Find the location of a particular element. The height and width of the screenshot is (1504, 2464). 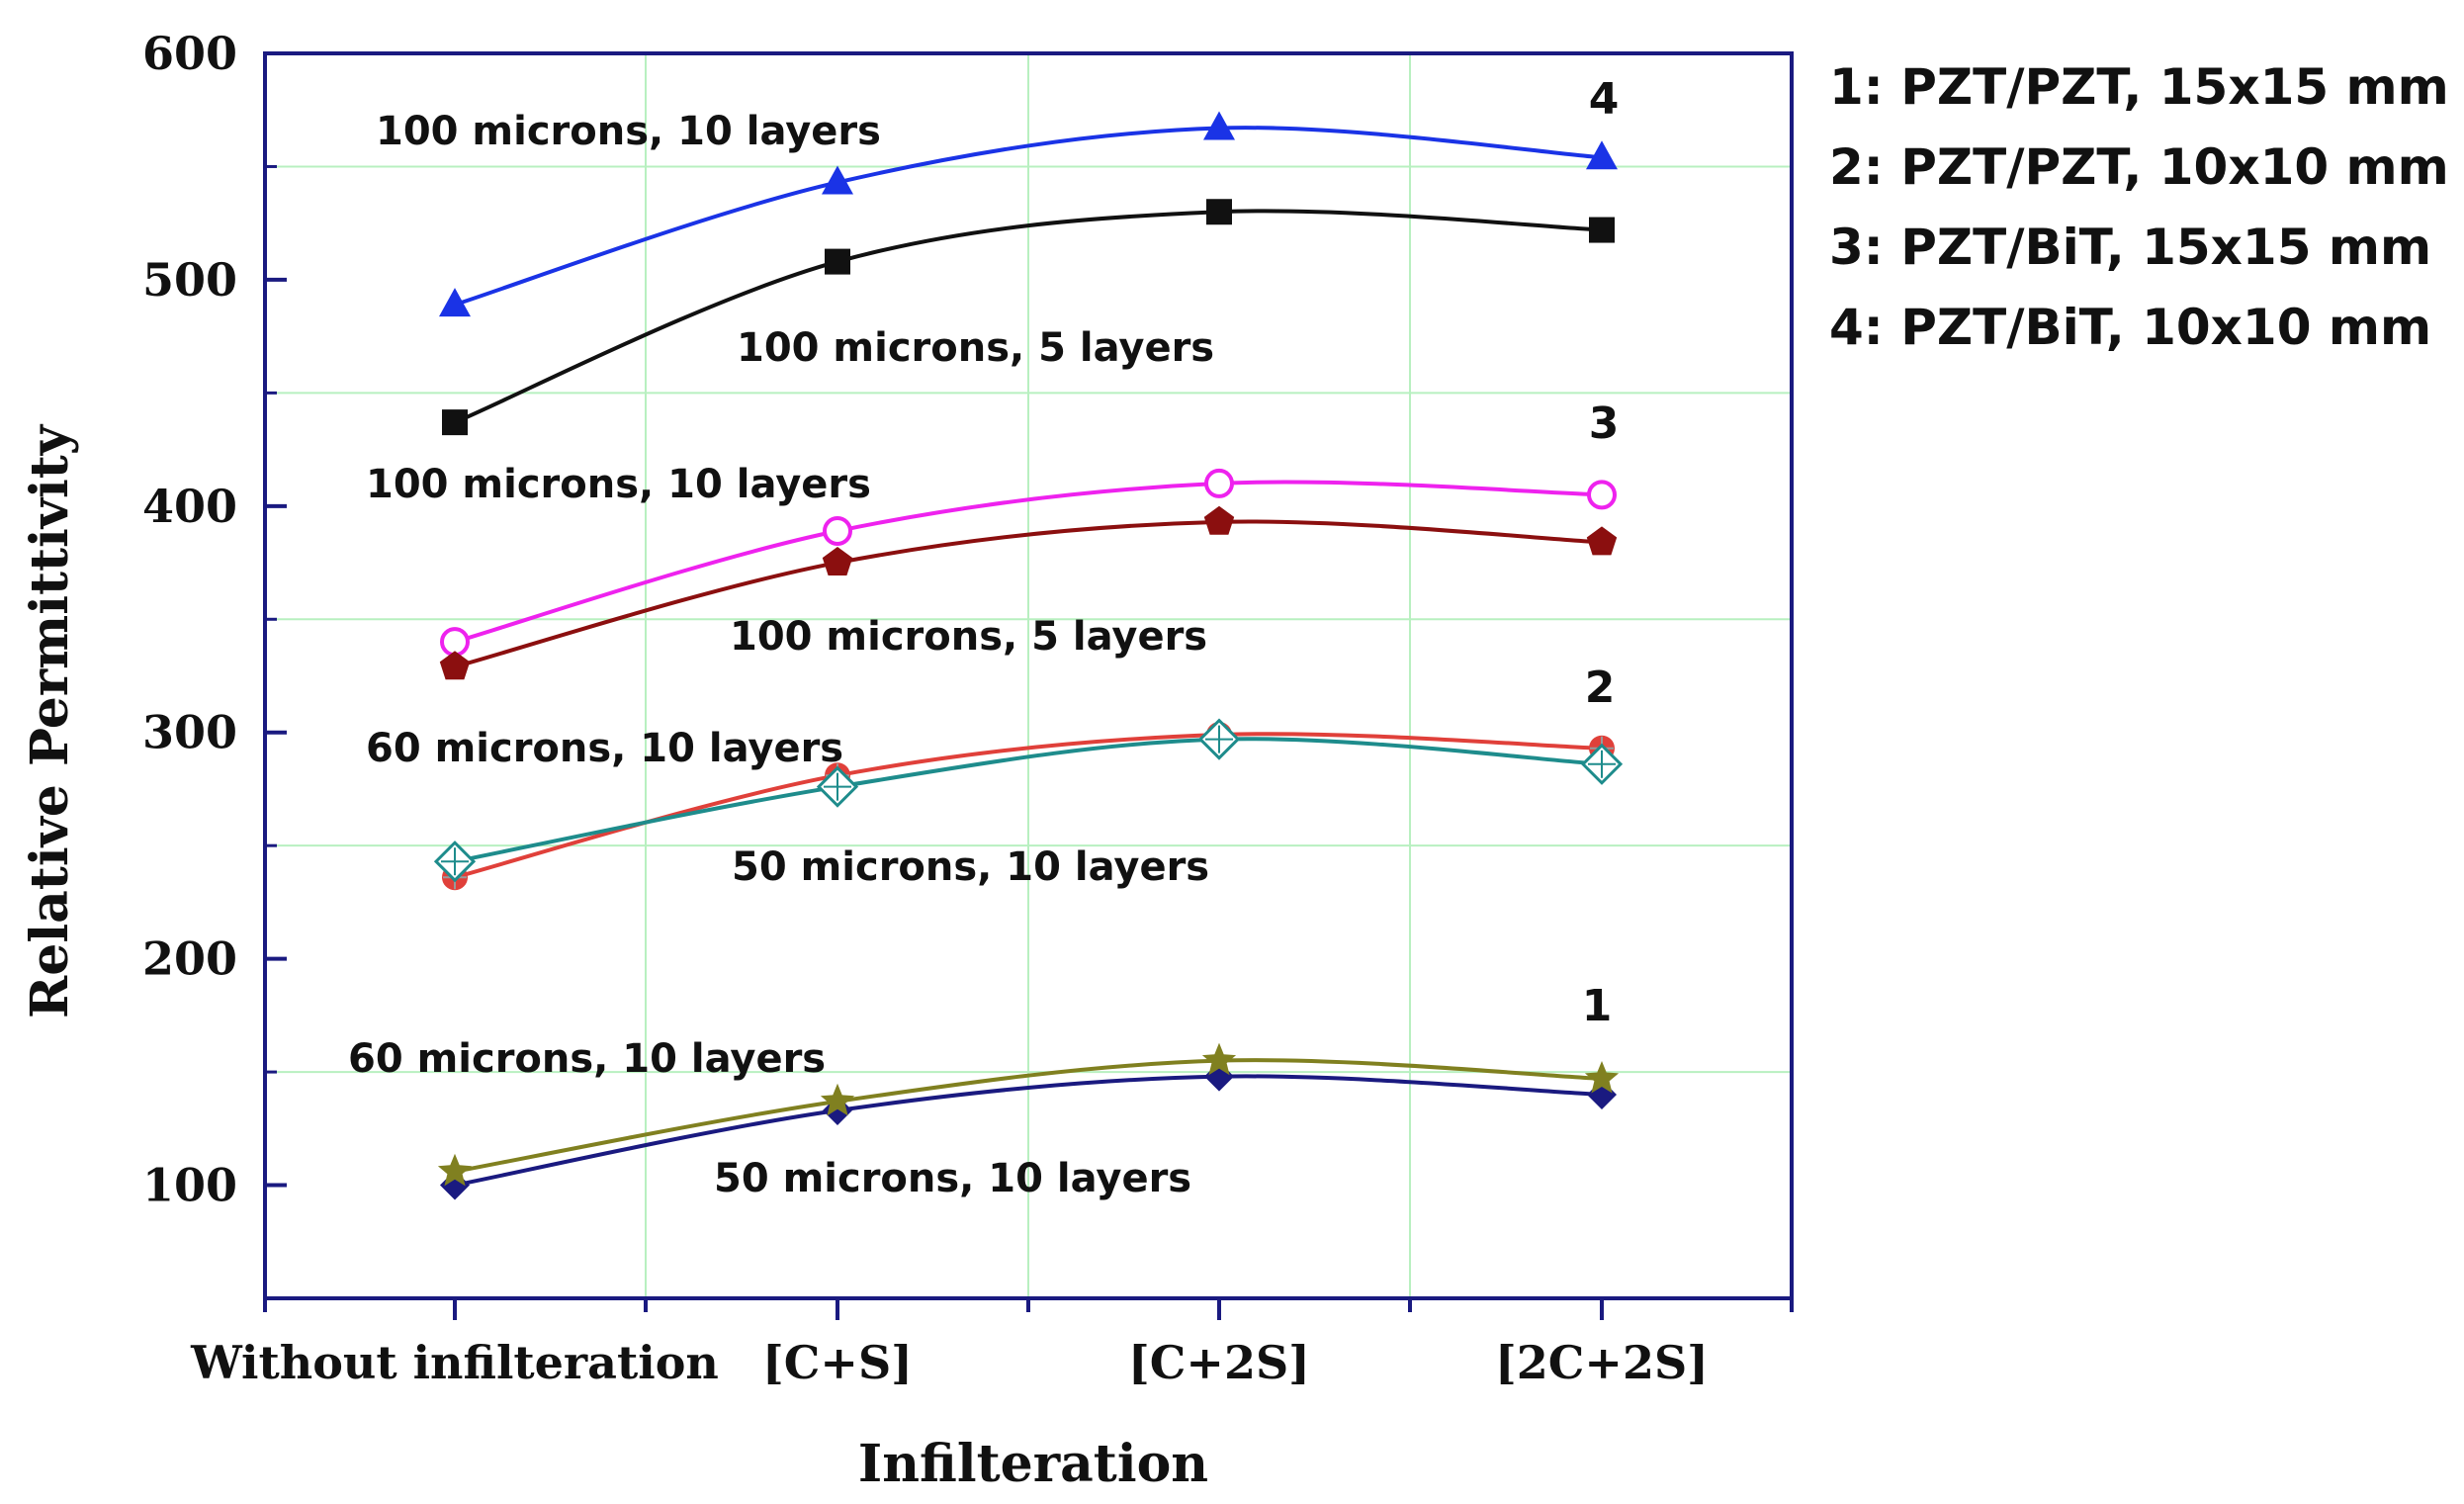

x-tick-label: [C+S] is located at coordinates (837, 1362).